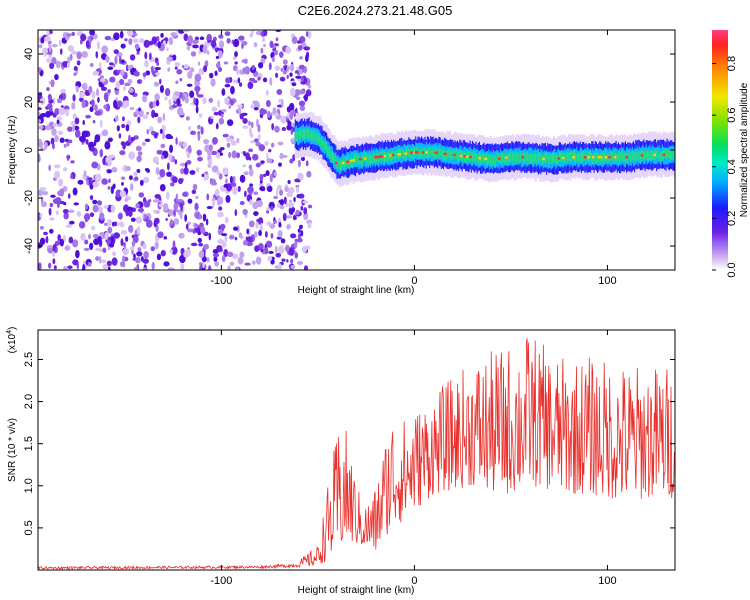  Describe the element at coordinates (29, 54) in the screenshot. I see `y-tick-label: 40` at that location.